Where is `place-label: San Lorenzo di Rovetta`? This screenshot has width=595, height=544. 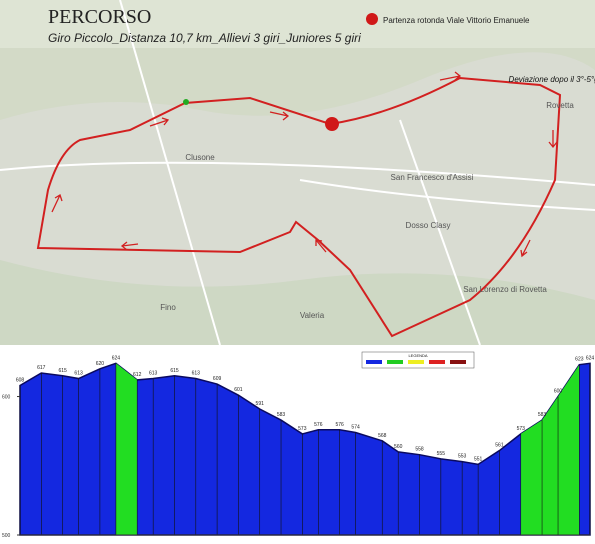
place-label: San Lorenzo di Rovetta is located at coordinates (505, 289).